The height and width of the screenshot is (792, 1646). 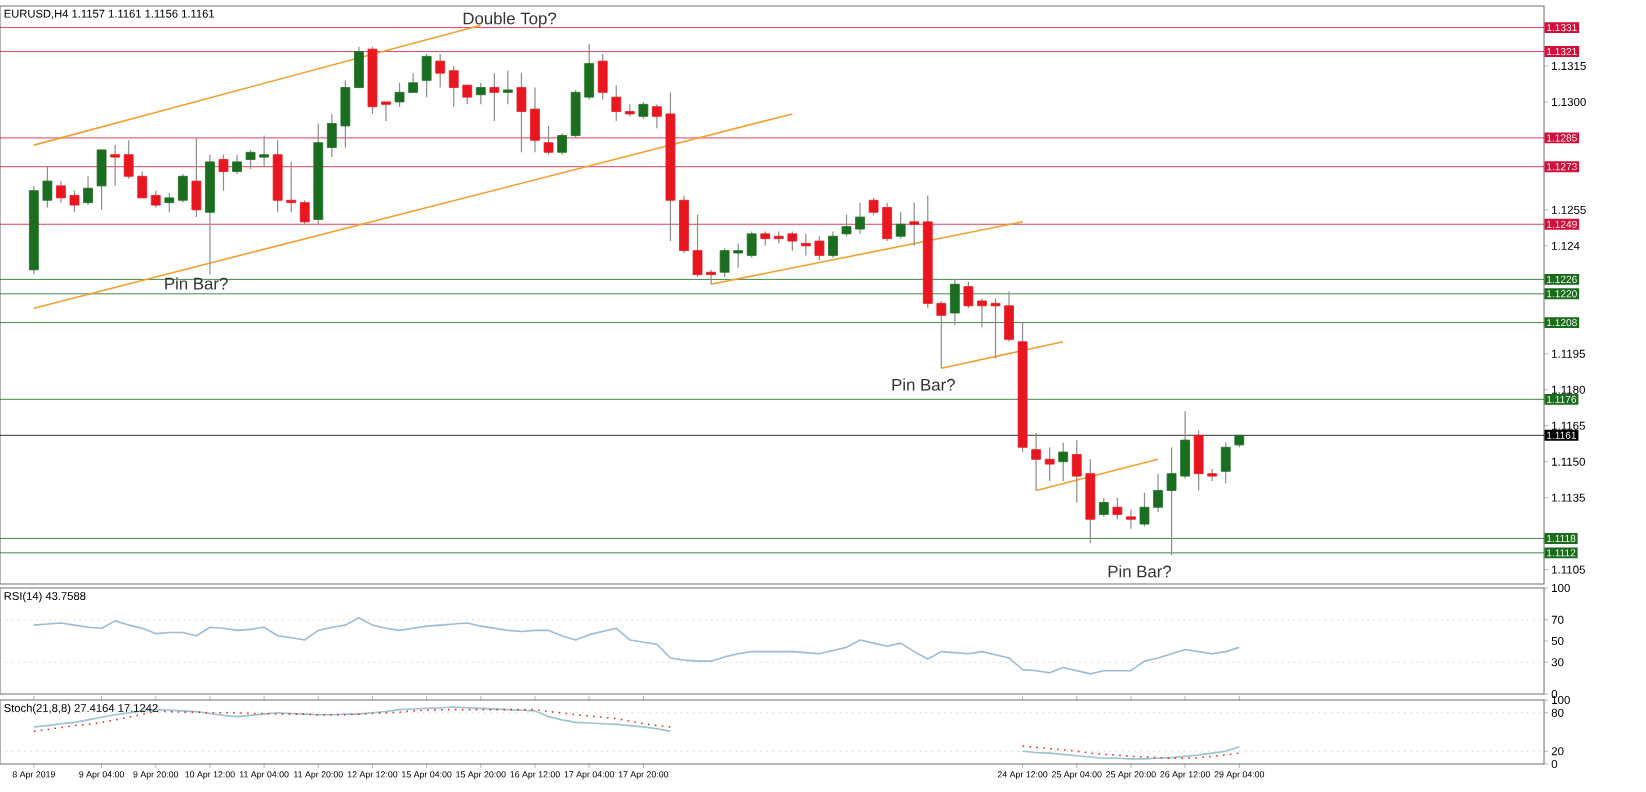 What do you see at coordinates (510, 20) in the screenshot?
I see `annotation: Double Top?` at bounding box center [510, 20].